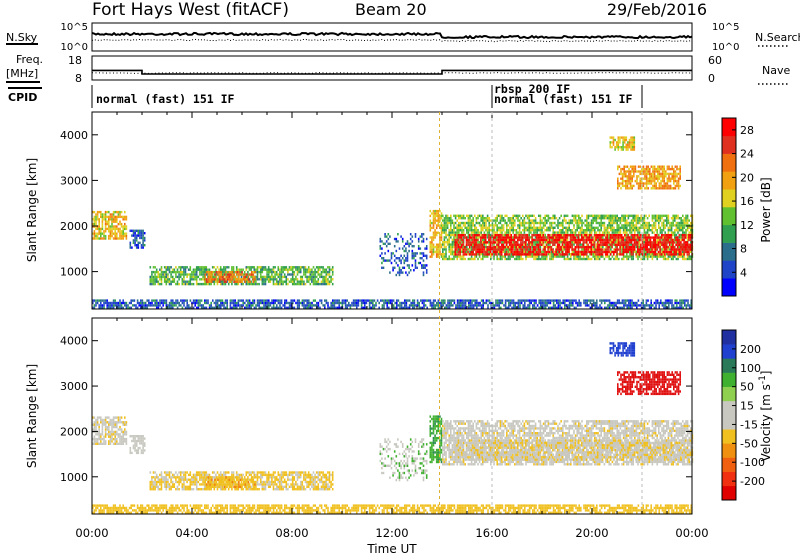  What do you see at coordinates (29, 59) in the screenshot?
I see `freq-label-1: Freq.` at bounding box center [29, 59].